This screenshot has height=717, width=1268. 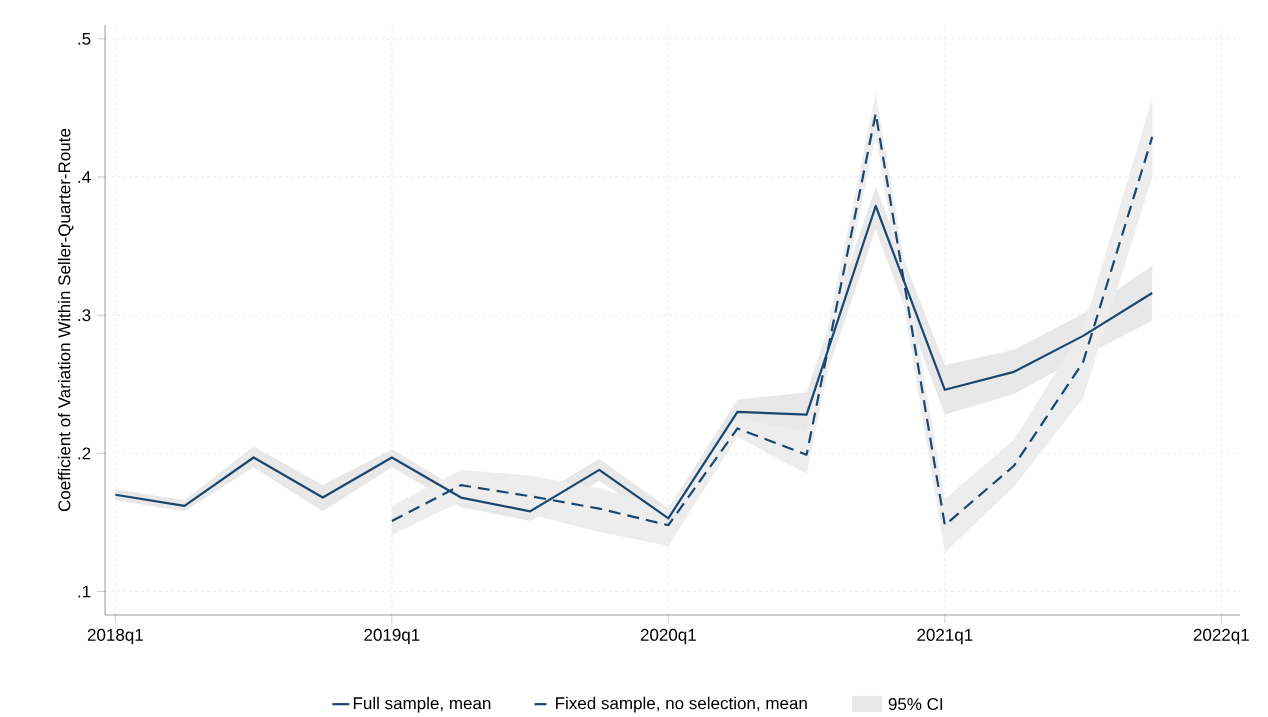 I want to click on y-tick-label: .1, so click(x=84, y=591).